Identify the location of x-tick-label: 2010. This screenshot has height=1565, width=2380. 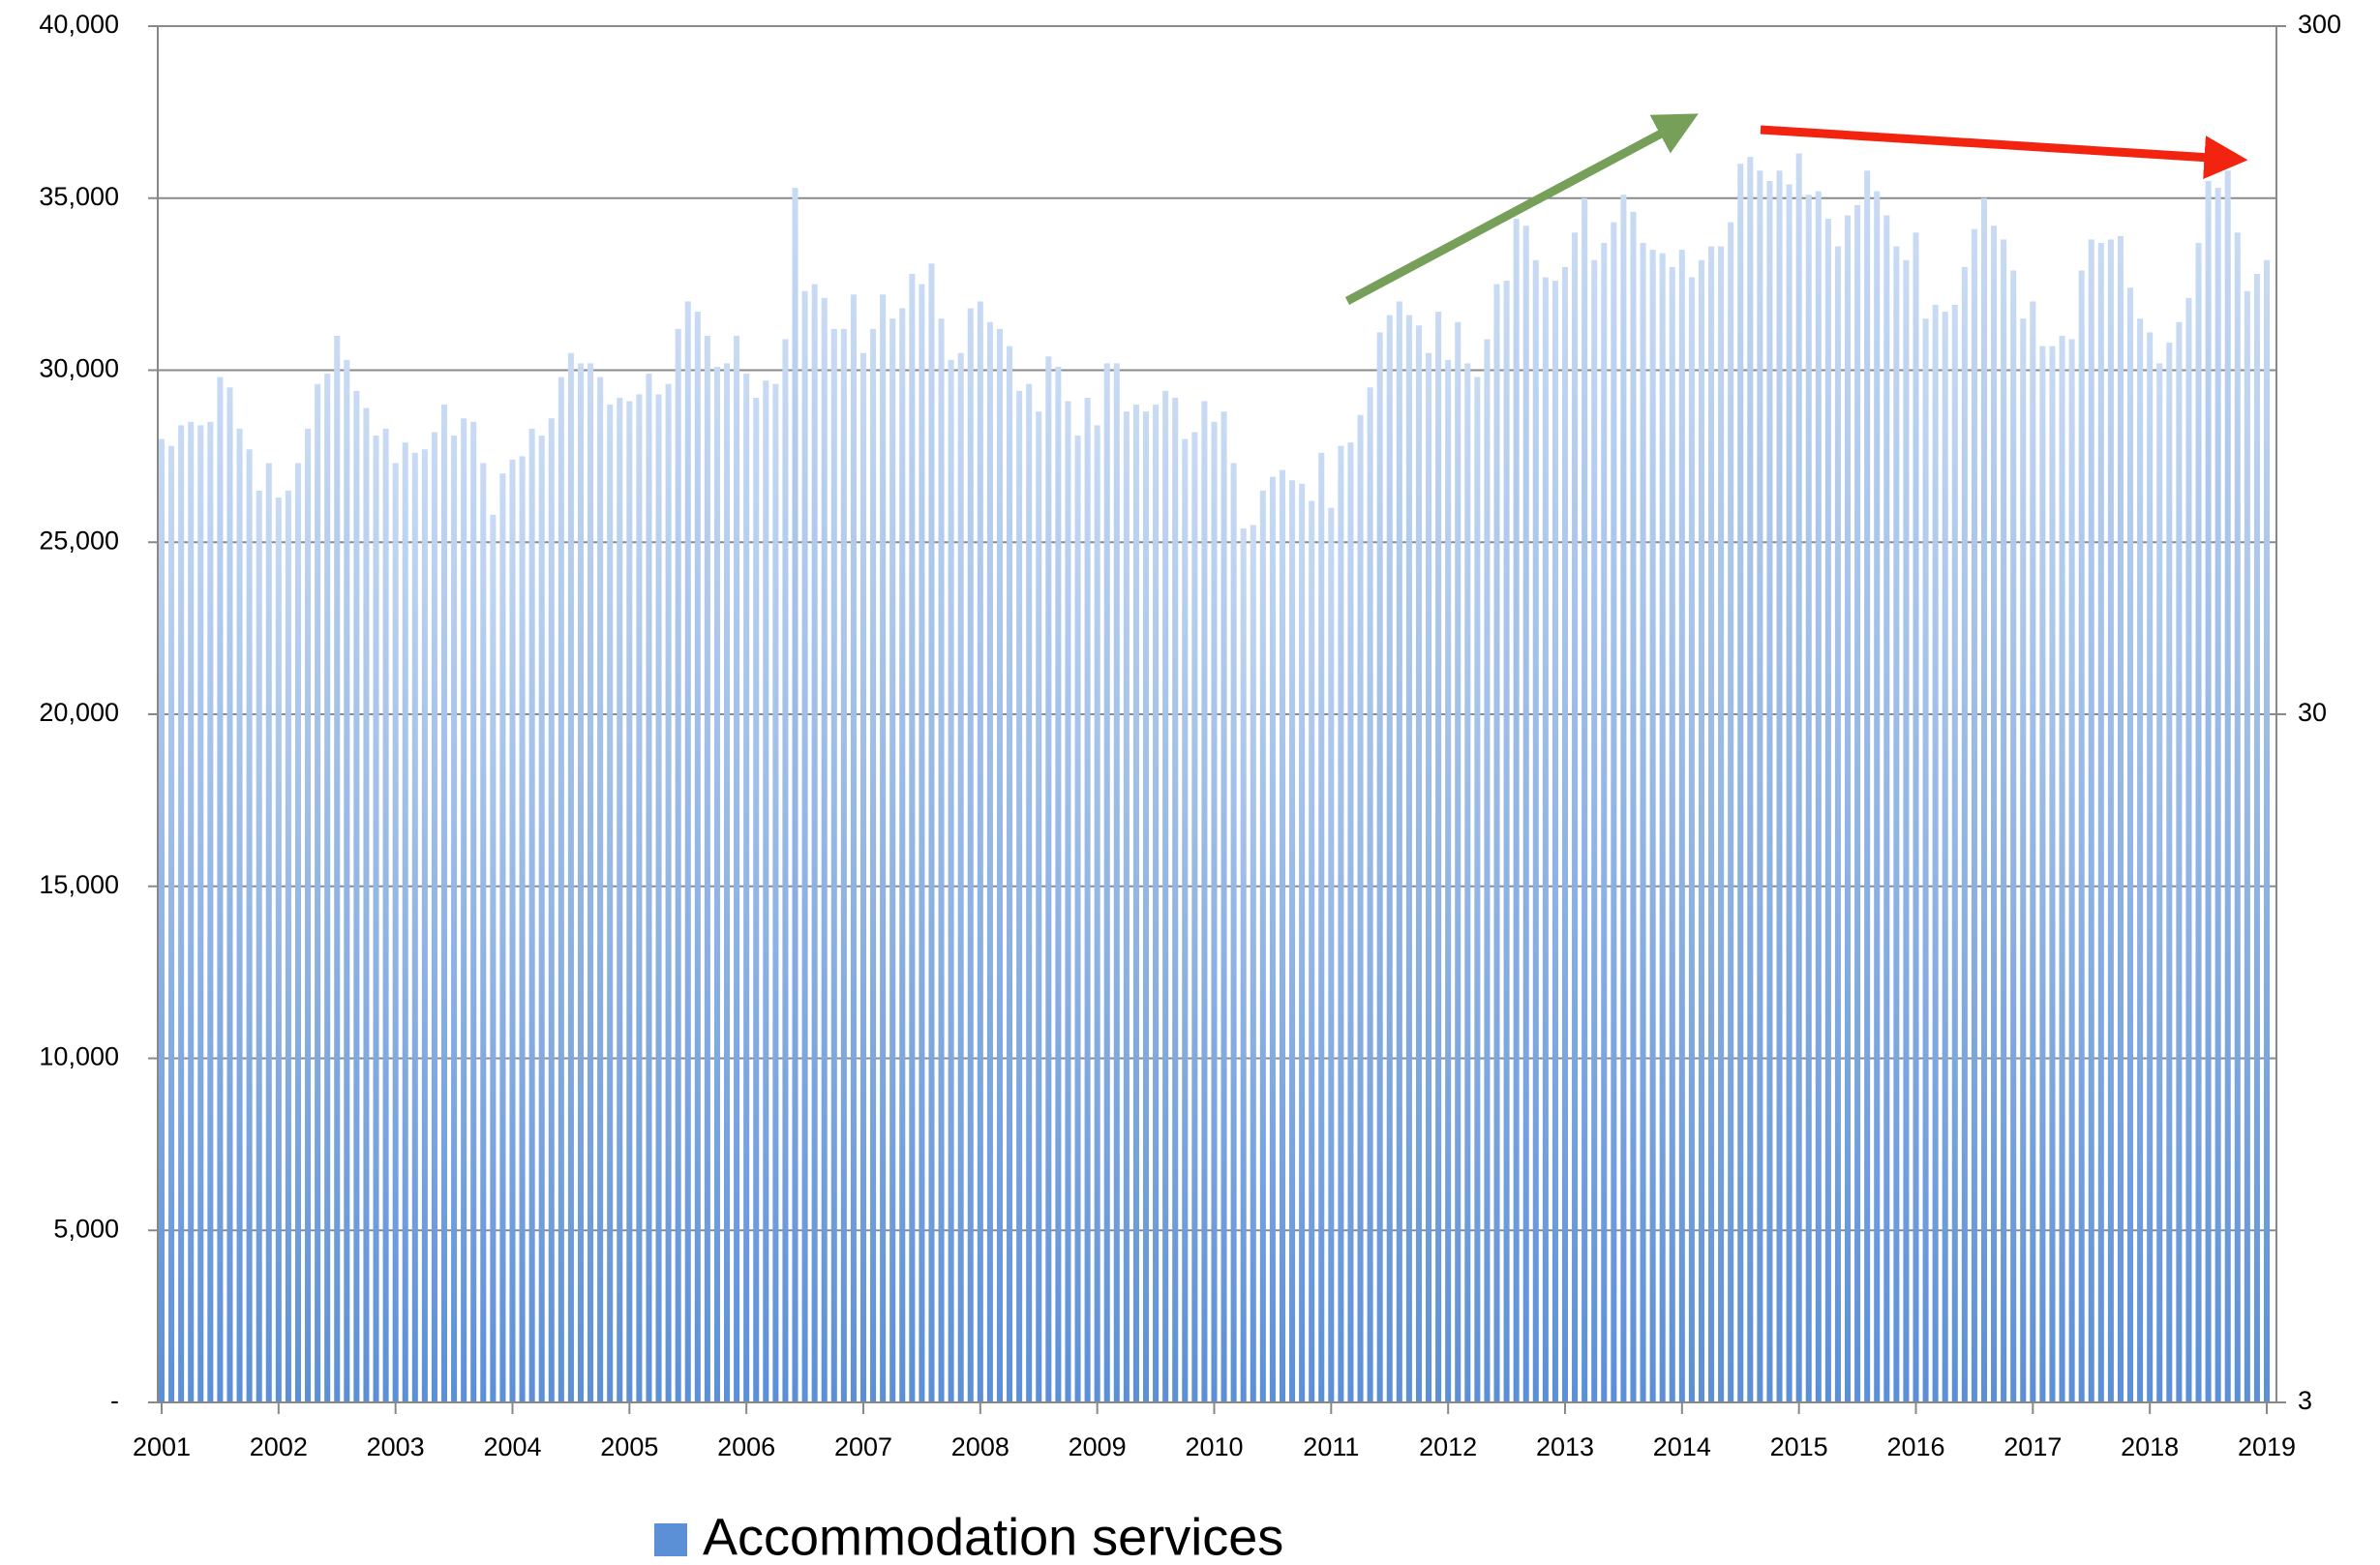
(1214, 1447).